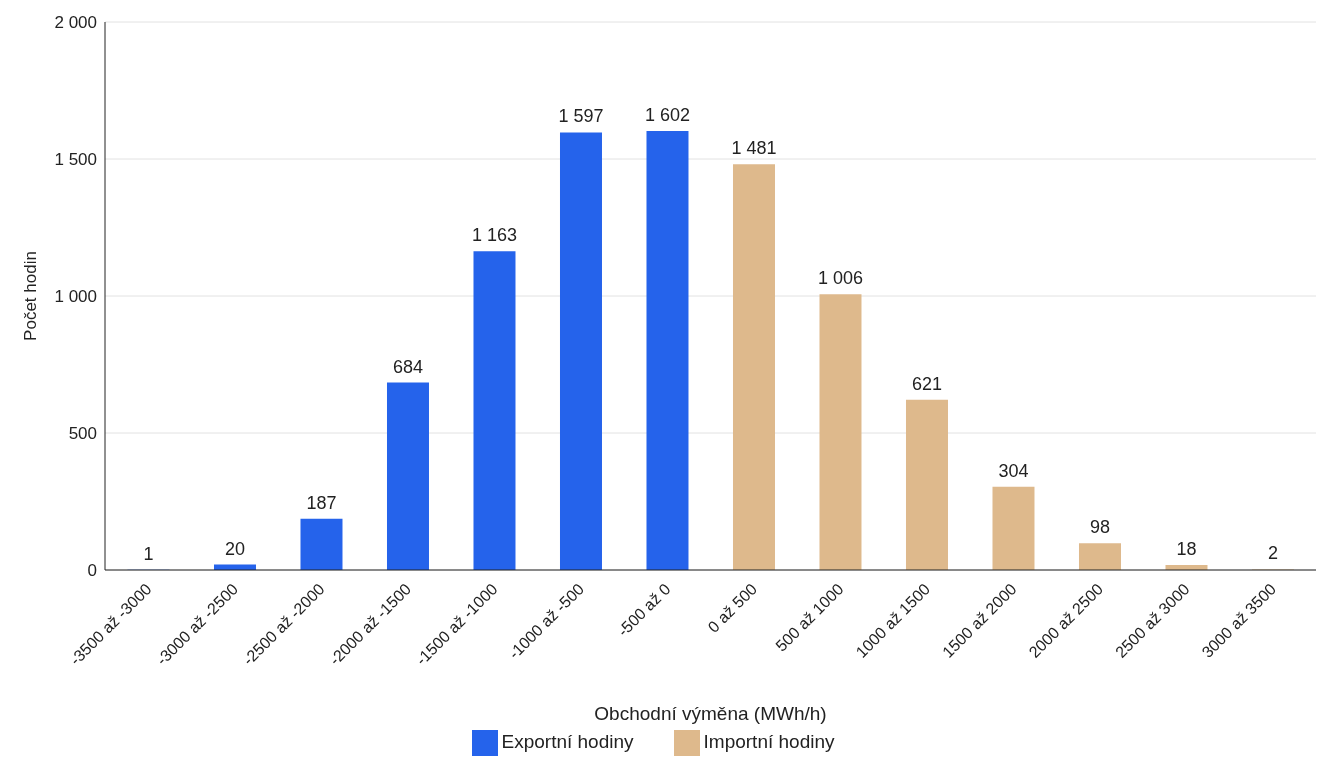  What do you see at coordinates (82, 434) in the screenshot?
I see `y-tick-label: 500` at bounding box center [82, 434].